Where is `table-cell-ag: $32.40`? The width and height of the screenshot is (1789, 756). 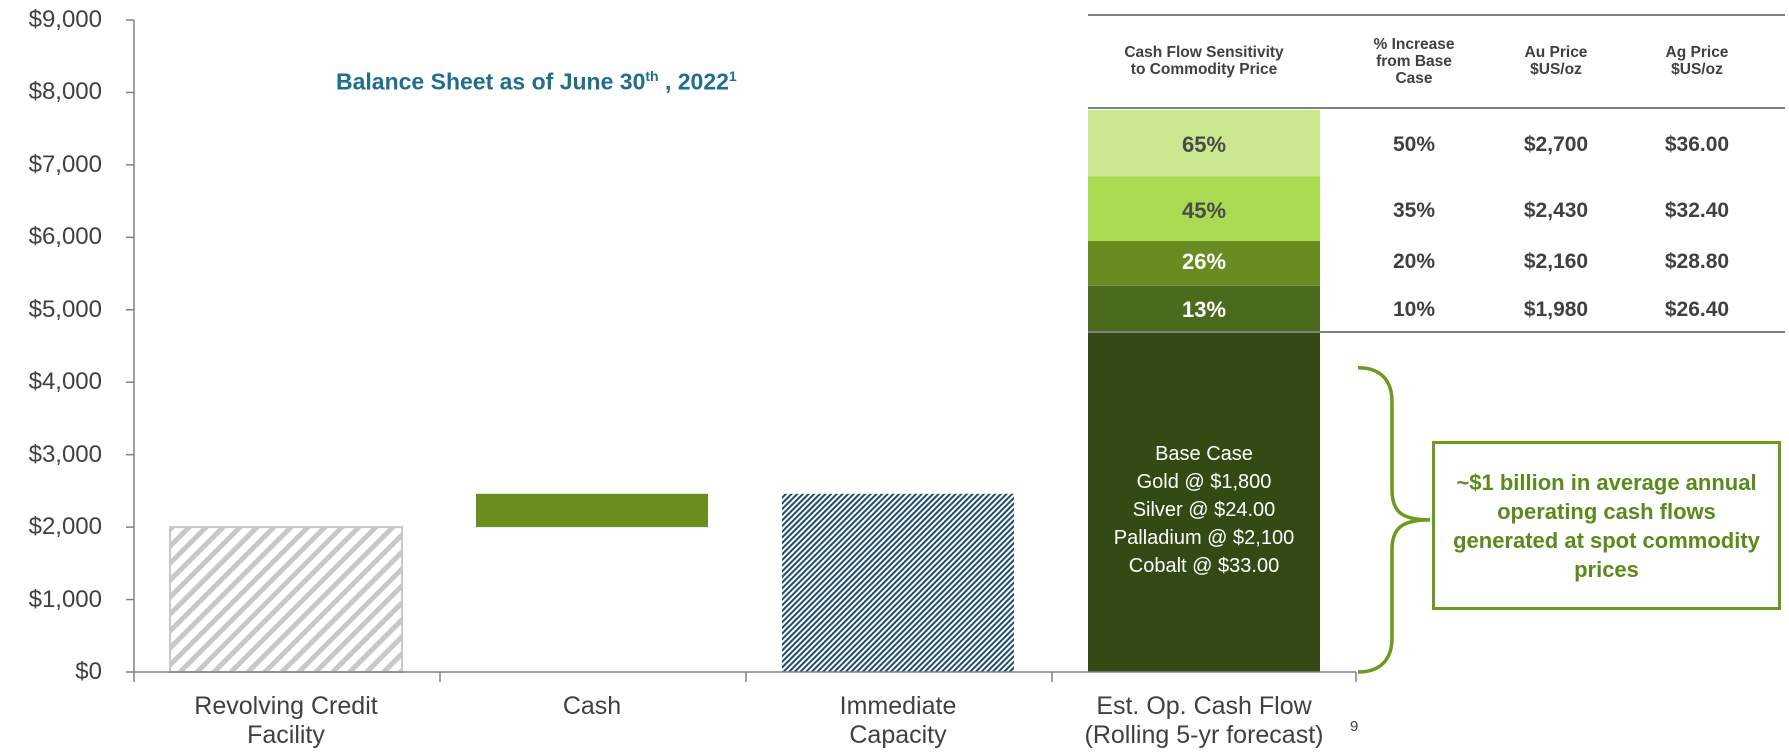
table-cell-ag: $32.40 is located at coordinates (1697, 210).